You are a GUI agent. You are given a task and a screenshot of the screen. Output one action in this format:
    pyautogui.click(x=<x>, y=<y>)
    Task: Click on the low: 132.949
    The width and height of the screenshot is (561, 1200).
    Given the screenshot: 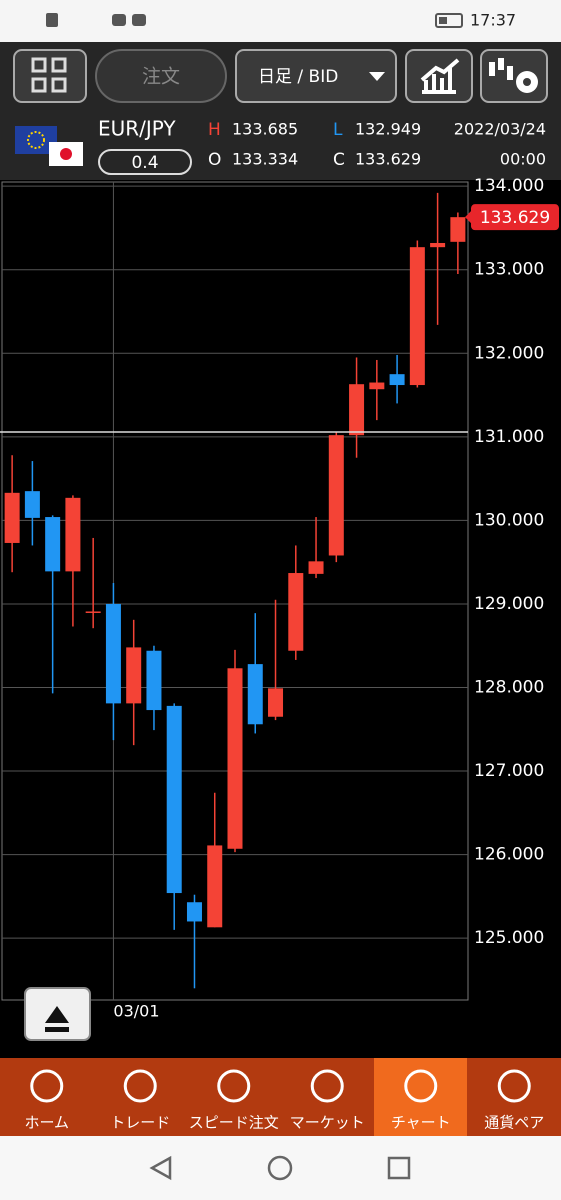 What is the action you would take?
    pyautogui.click(x=388, y=129)
    